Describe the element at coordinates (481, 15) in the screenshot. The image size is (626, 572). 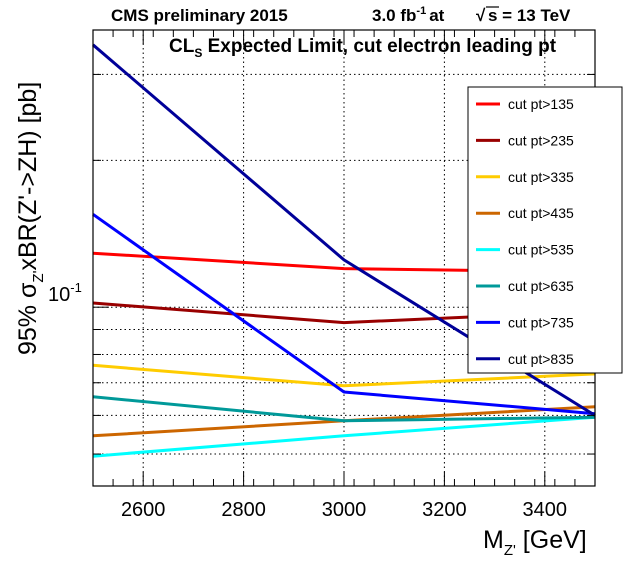
I see `sqrt-symbol: √` at that location.